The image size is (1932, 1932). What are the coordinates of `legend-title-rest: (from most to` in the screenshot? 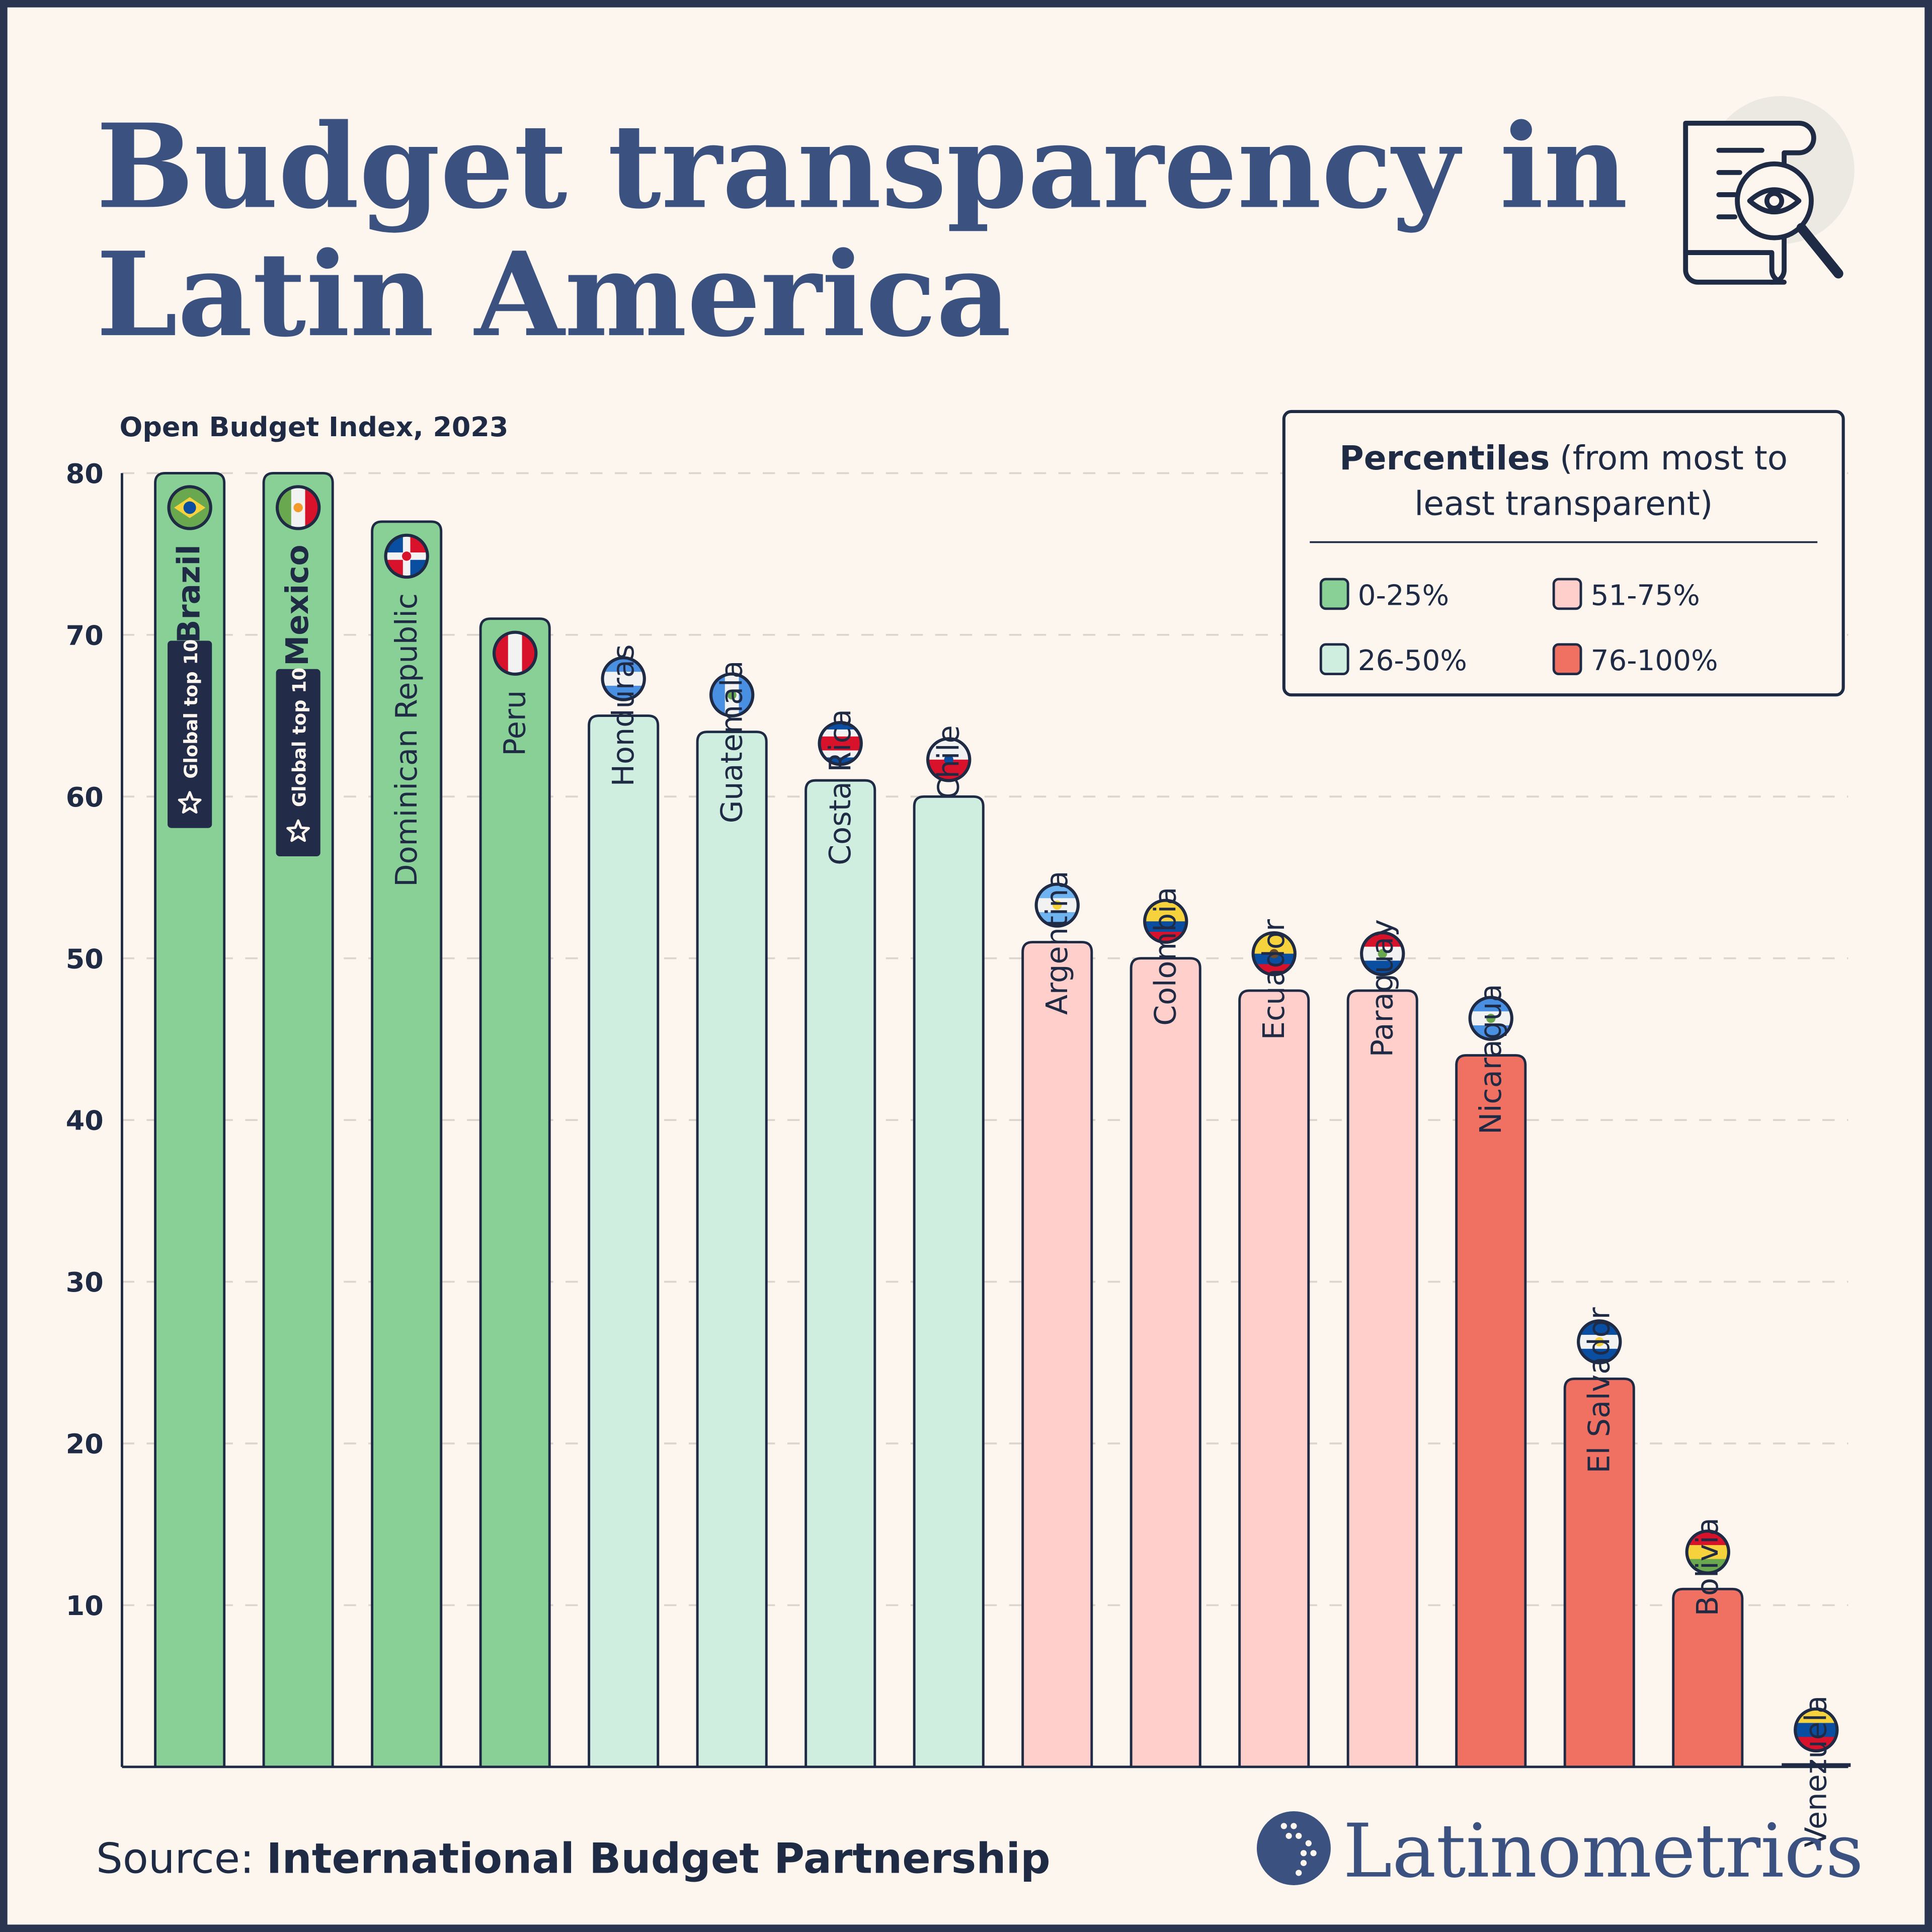 It's located at (1674, 458).